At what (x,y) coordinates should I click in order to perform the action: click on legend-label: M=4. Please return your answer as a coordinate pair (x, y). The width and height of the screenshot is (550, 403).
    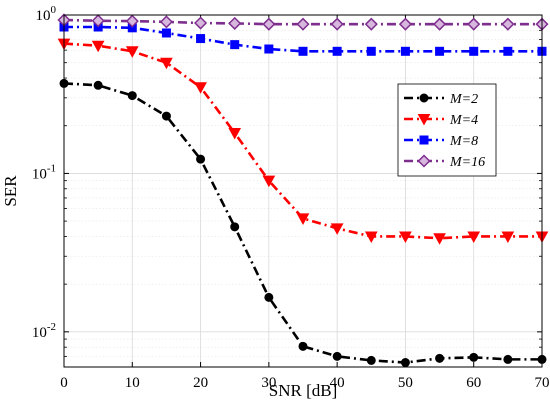
    Looking at the image, I should click on (463, 120).